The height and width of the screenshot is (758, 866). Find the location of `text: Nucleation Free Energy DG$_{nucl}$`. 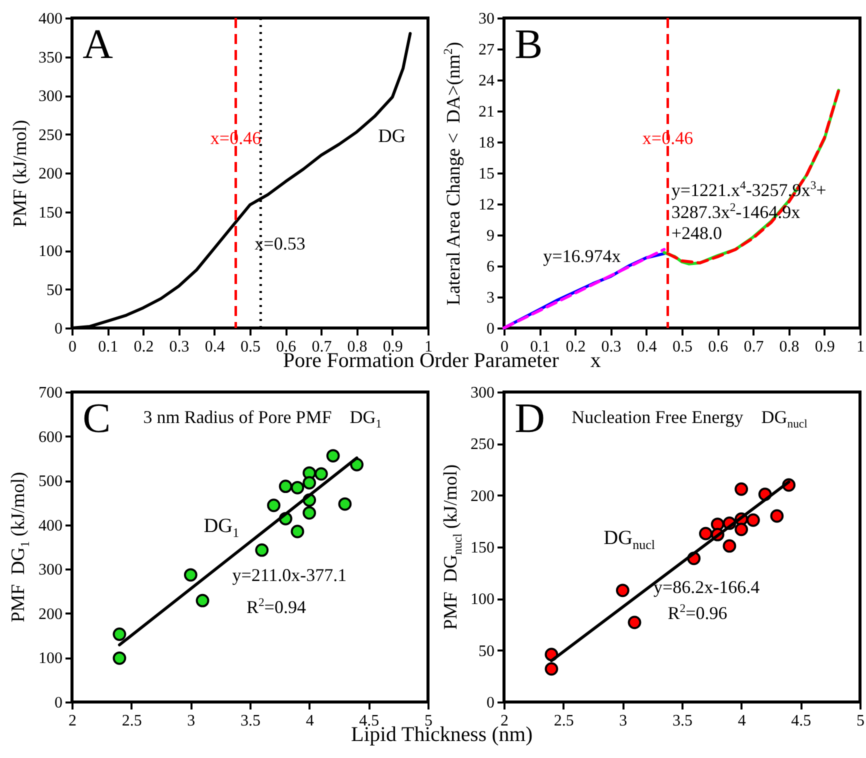

text: Nucleation Free Energy DG$_{nucl}$ is located at coordinates (690, 418).